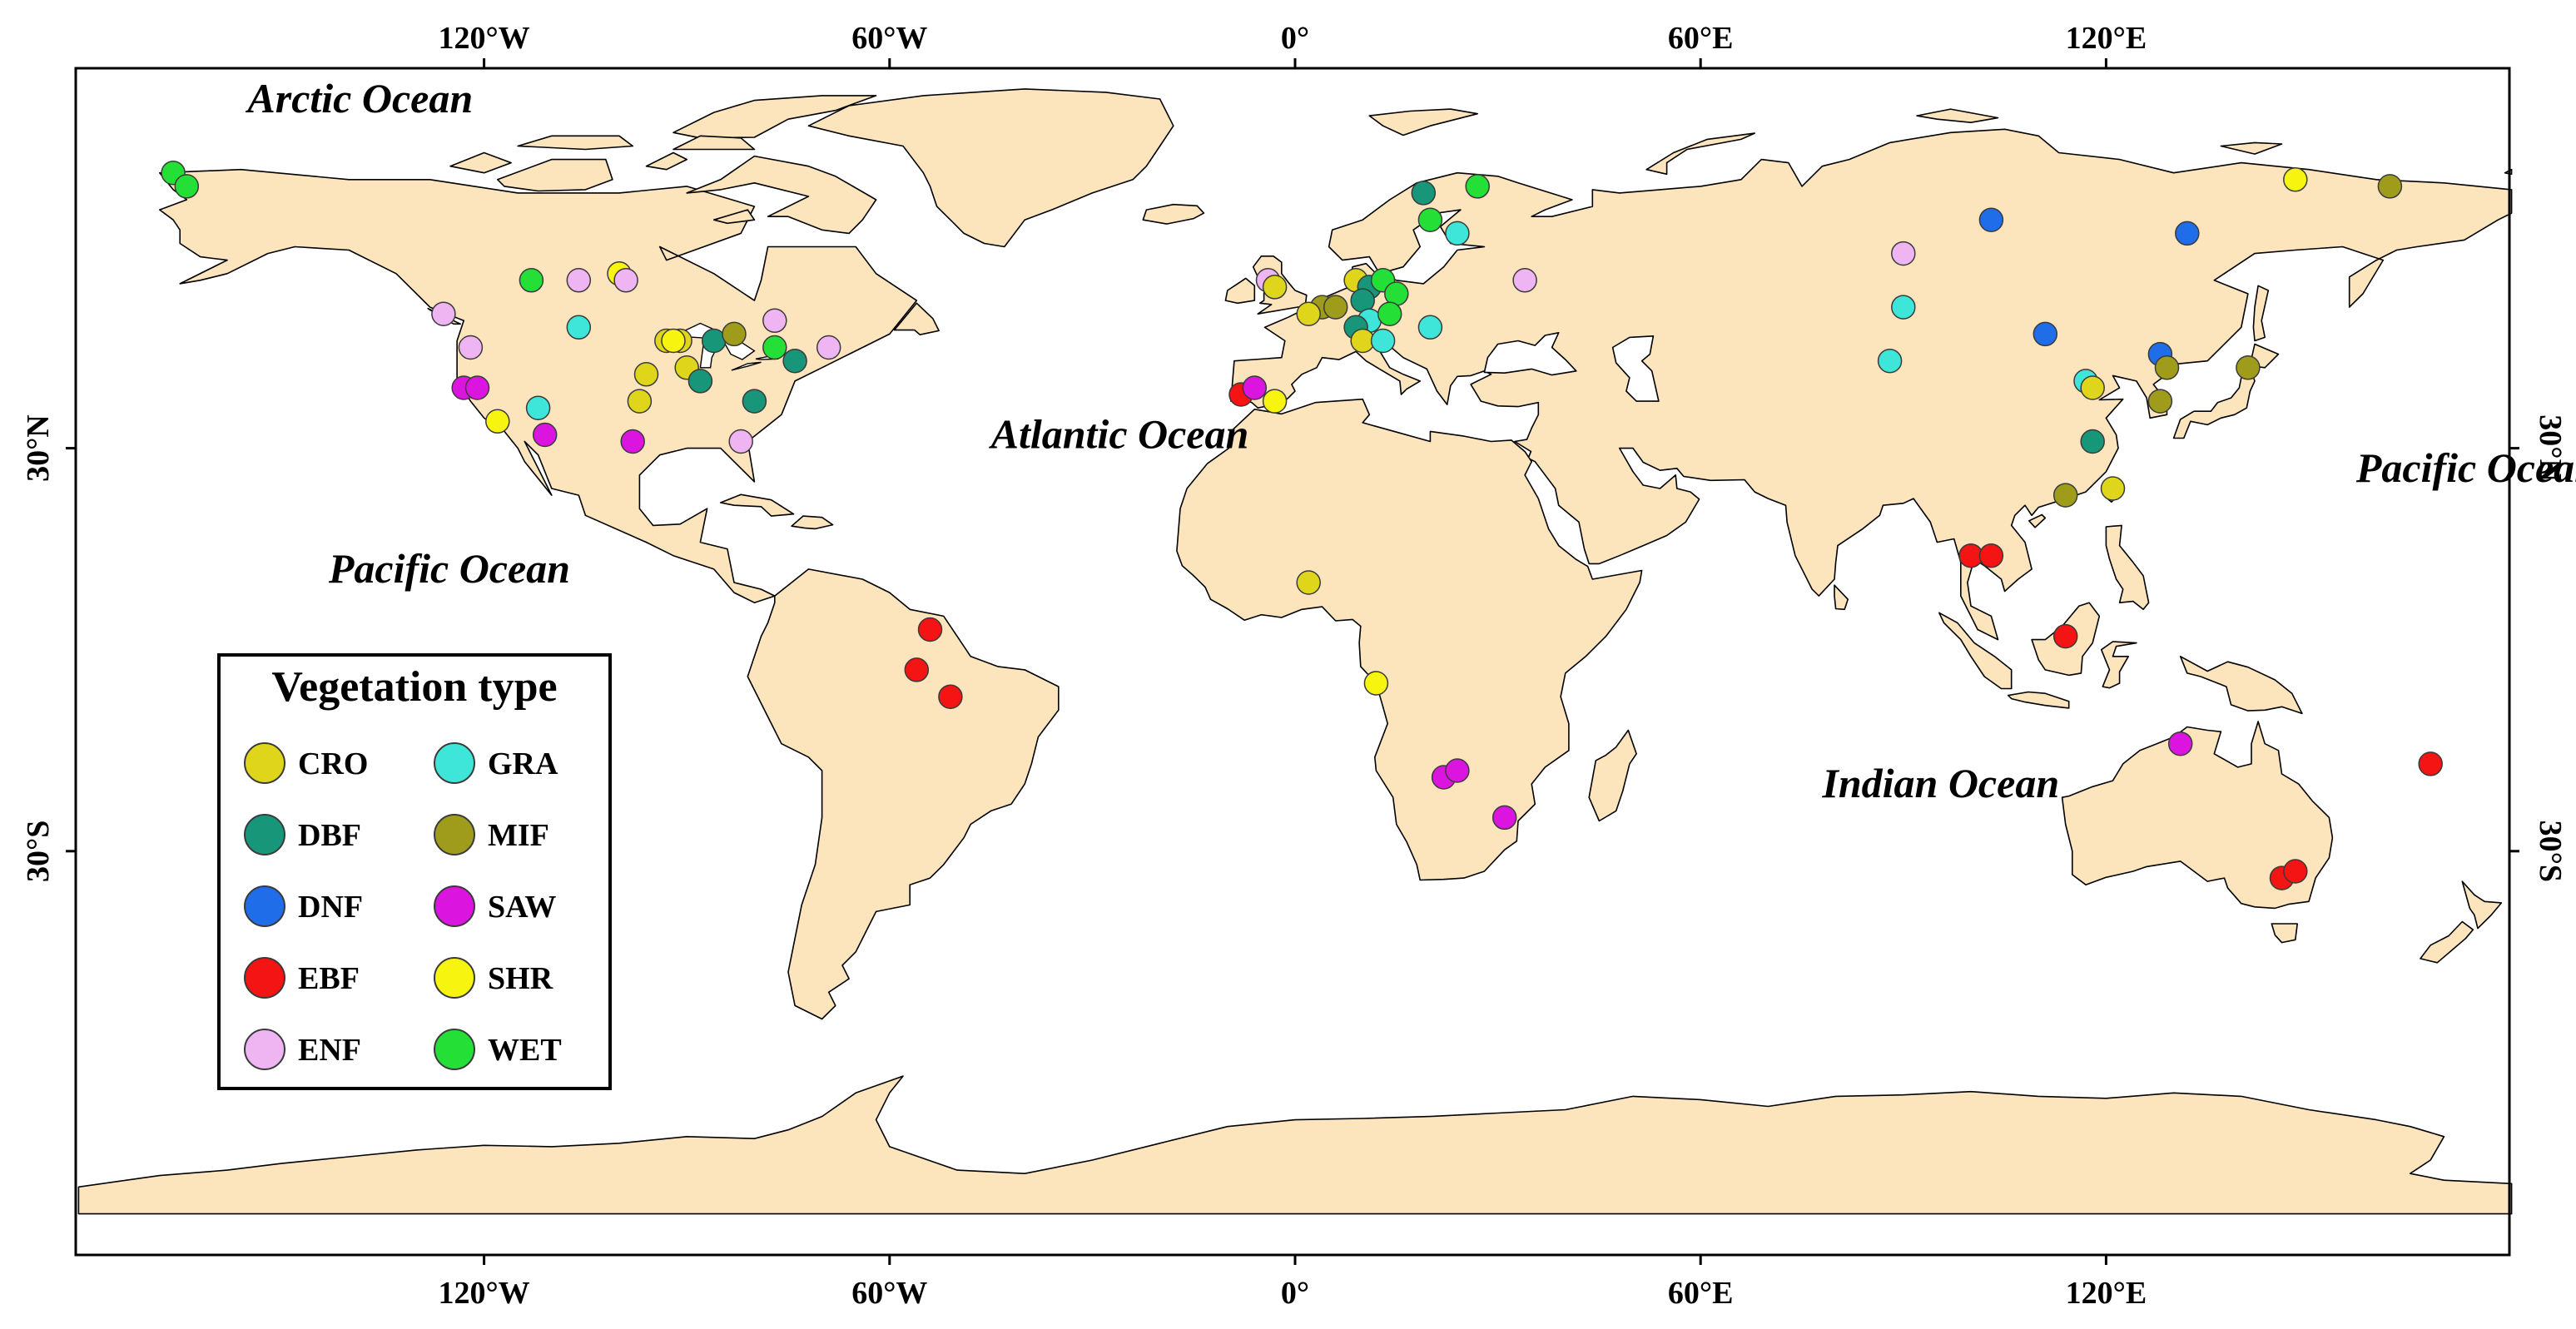 The width and height of the screenshot is (2576, 1329). I want to click on landmass-baffin, so click(781, 195).